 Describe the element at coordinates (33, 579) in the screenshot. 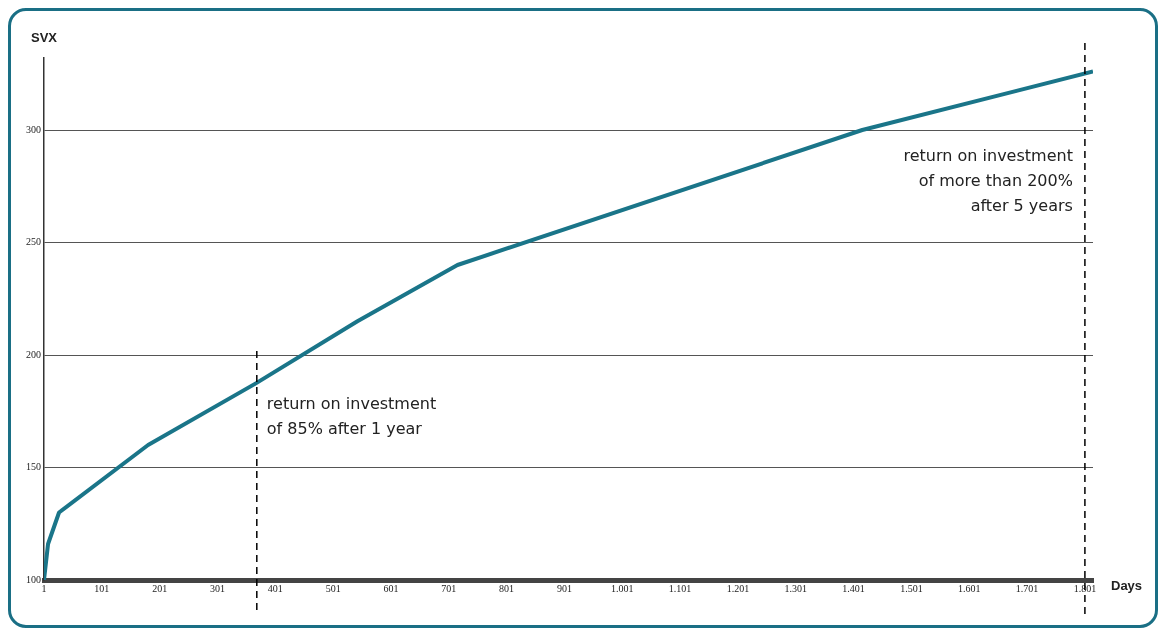

I see `y-tick-label: 100` at that location.